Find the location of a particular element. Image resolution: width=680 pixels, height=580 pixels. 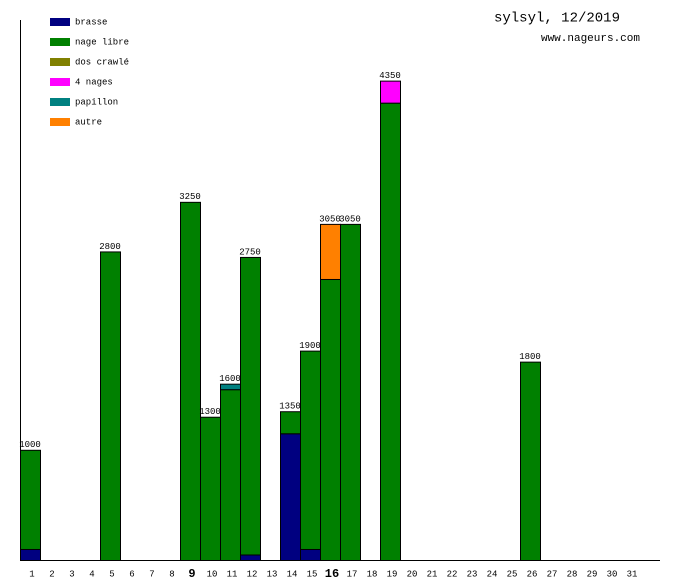

x-tick-label: 3 is located at coordinates (71, 574).